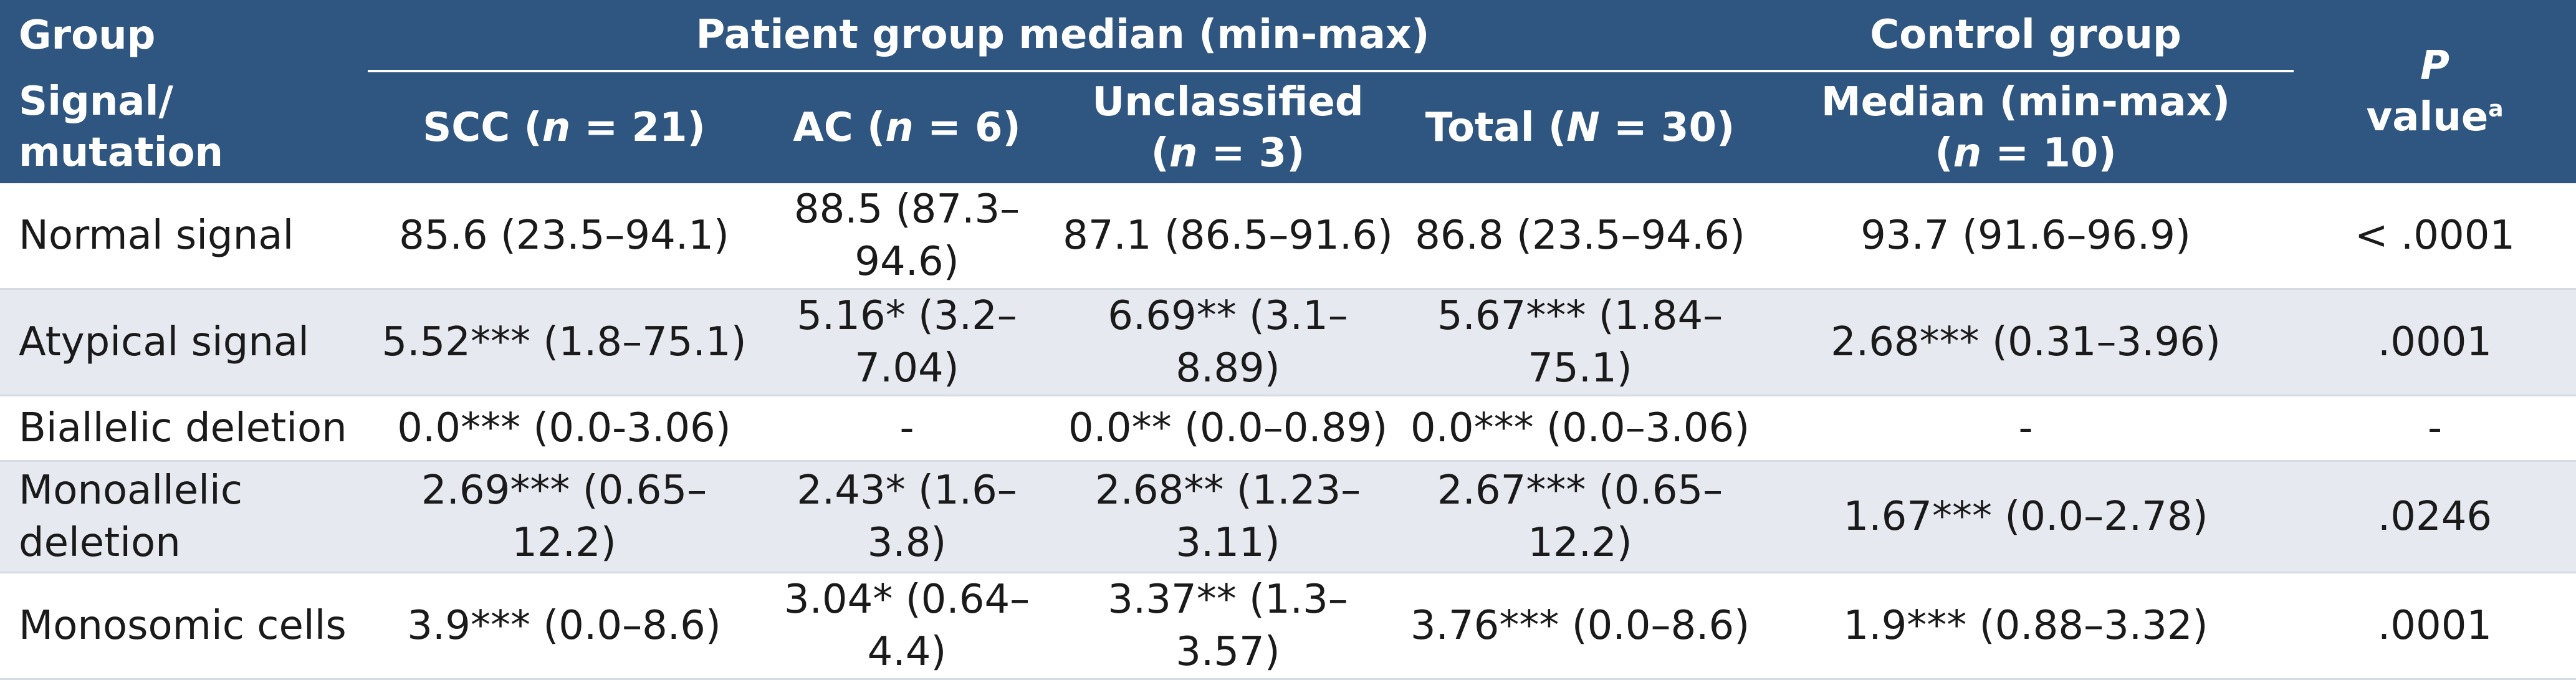  I want to click on cell-ac: -, so click(907, 428).